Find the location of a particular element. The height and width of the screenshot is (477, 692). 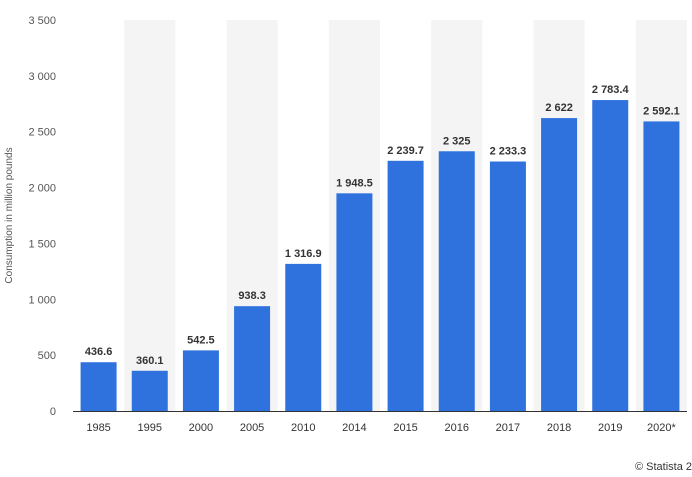

data-label: 938.3 is located at coordinates (252, 296).